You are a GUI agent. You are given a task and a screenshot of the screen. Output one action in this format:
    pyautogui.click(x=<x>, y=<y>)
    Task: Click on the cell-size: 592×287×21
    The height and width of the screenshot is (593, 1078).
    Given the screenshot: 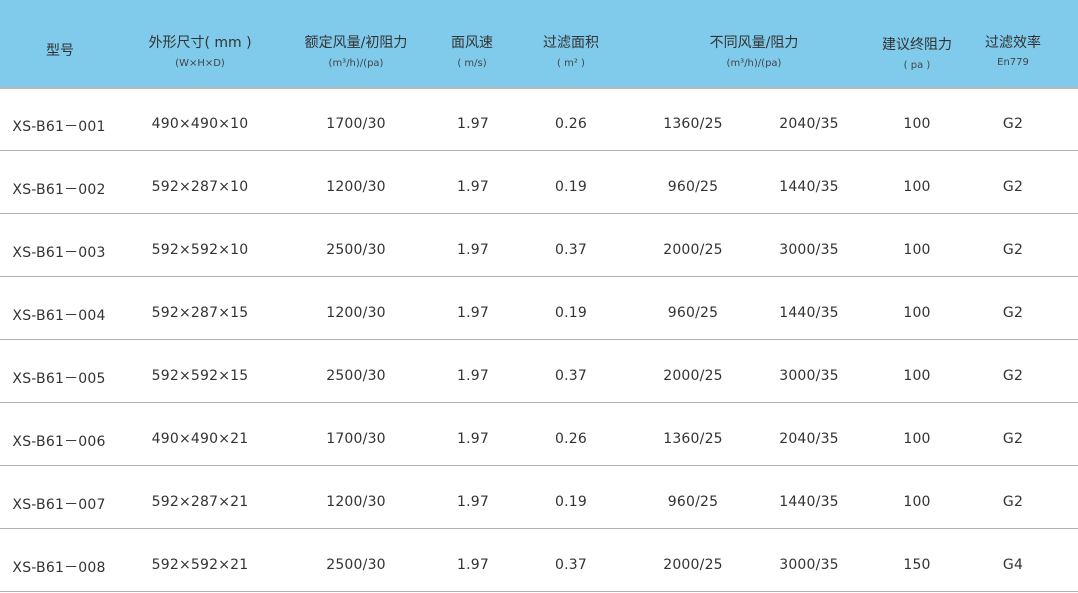 What is the action you would take?
    pyautogui.click(x=200, y=502)
    